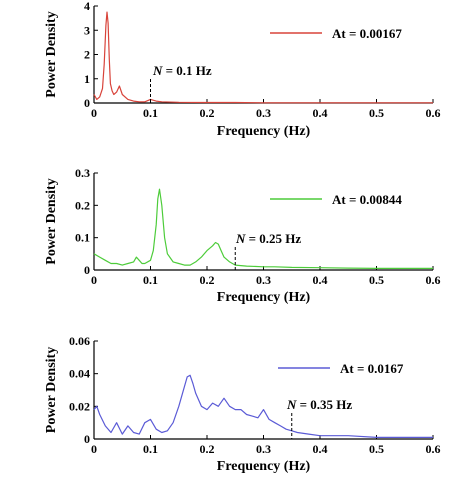  I want to click on y-tick-label: 0.04, so click(79, 374).